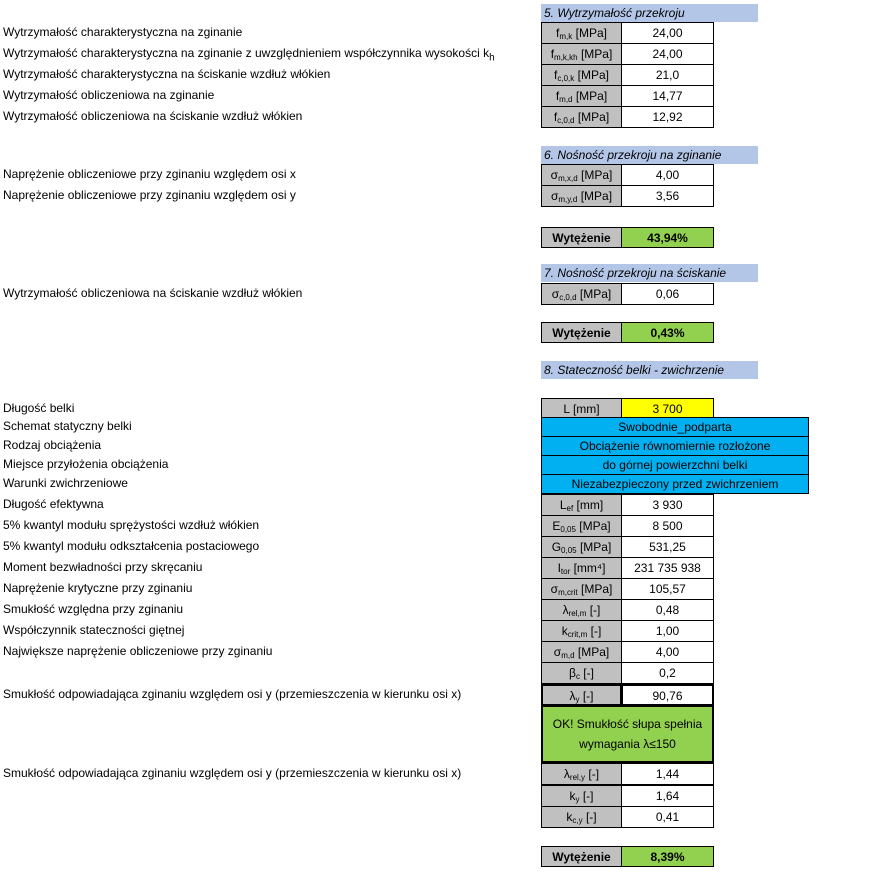 This screenshot has width=875, height=873. I want to click on symbol-cell: G0,05 [MPa], so click(581, 547).